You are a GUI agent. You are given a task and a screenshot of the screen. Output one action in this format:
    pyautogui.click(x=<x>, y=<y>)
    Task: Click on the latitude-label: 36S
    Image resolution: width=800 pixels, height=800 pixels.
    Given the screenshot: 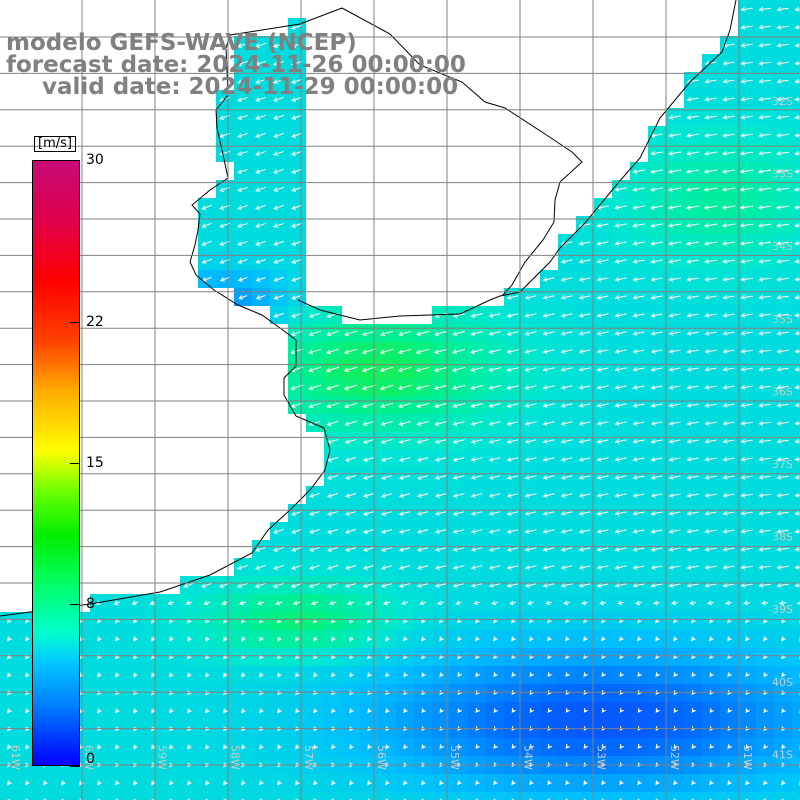 What is the action you would take?
    pyautogui.click(x=782, y=391)
    